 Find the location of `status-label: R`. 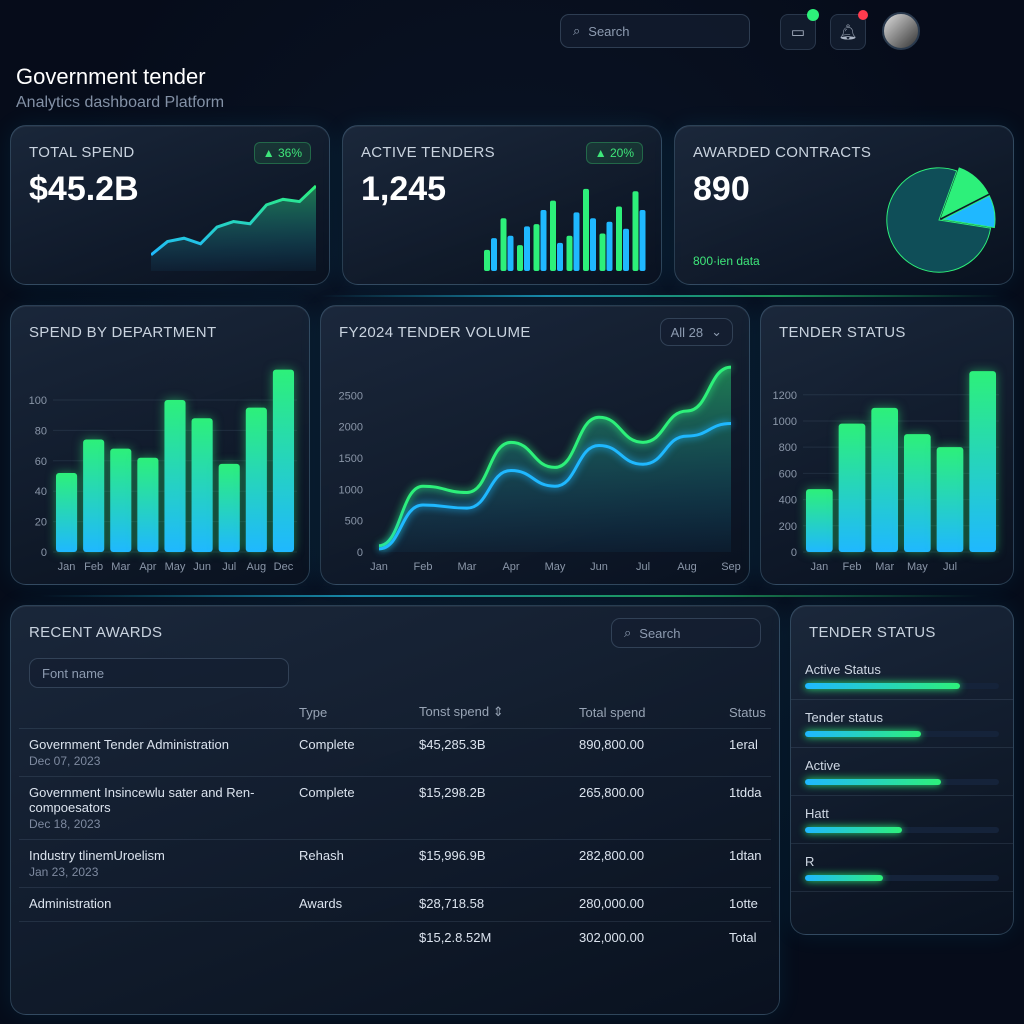

status-label: R is located at coordinates (810, 861).